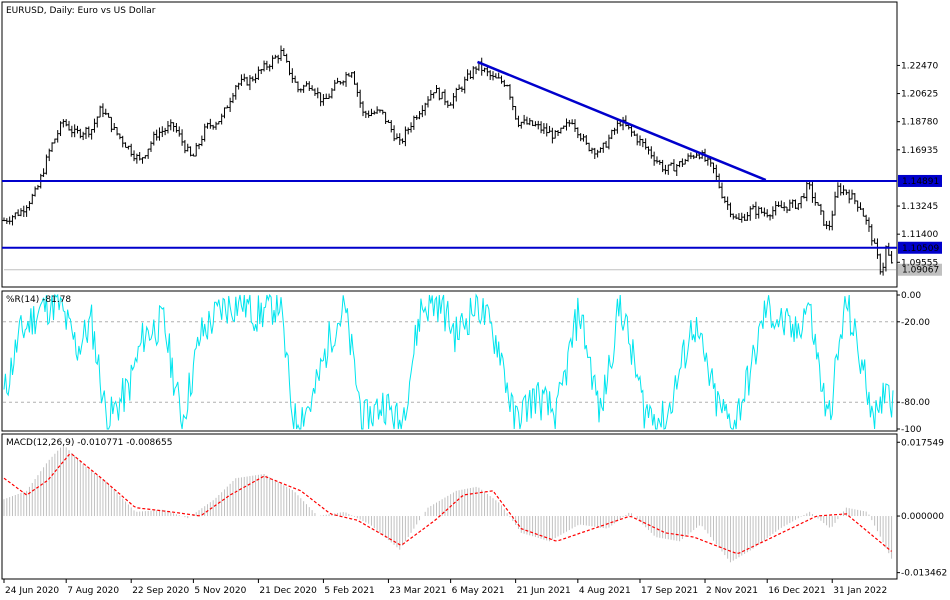 The image size is (950, 600). What do you see at coordinates (919, 151) in the screenshot?
I see `price-axis-label: 1.16935` at bounding box center [919, 151].